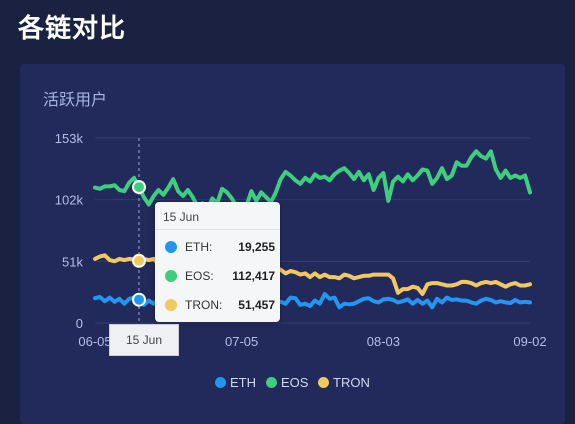 Image resolution: width=575 pixels, height=424 pixels. Describe the element at coordinates (144, 340) in the screenshot. I see `x-cursor-label: 15 Jun` at that location.